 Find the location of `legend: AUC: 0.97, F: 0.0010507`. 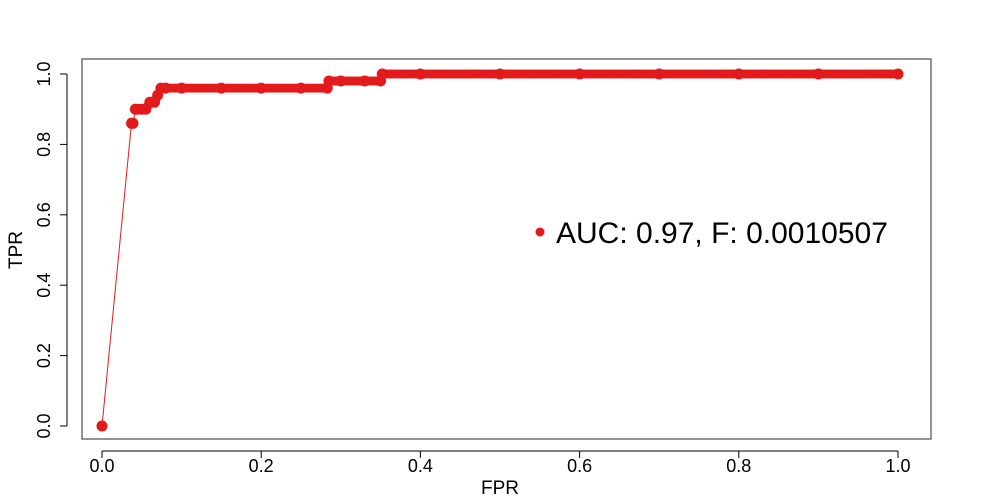

legend: AUC: 0.97, F: 0.0010507 is located at coordinates (711, 233).